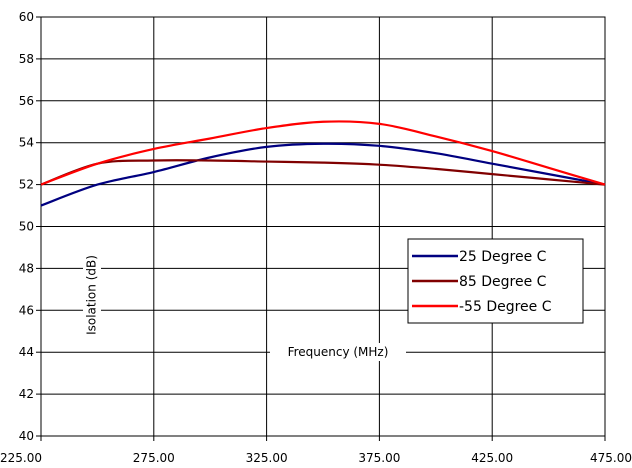 This screenshot has width=632, height=468. I want to click on y-tick-label: 50, so click(26, 227).